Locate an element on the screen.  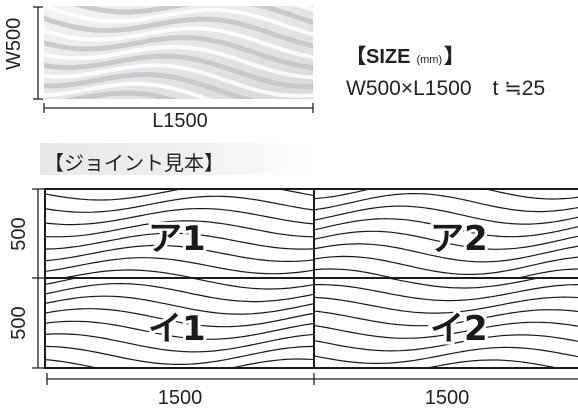
panel-a2-label: ア2 is located at coordinates (459, 239).